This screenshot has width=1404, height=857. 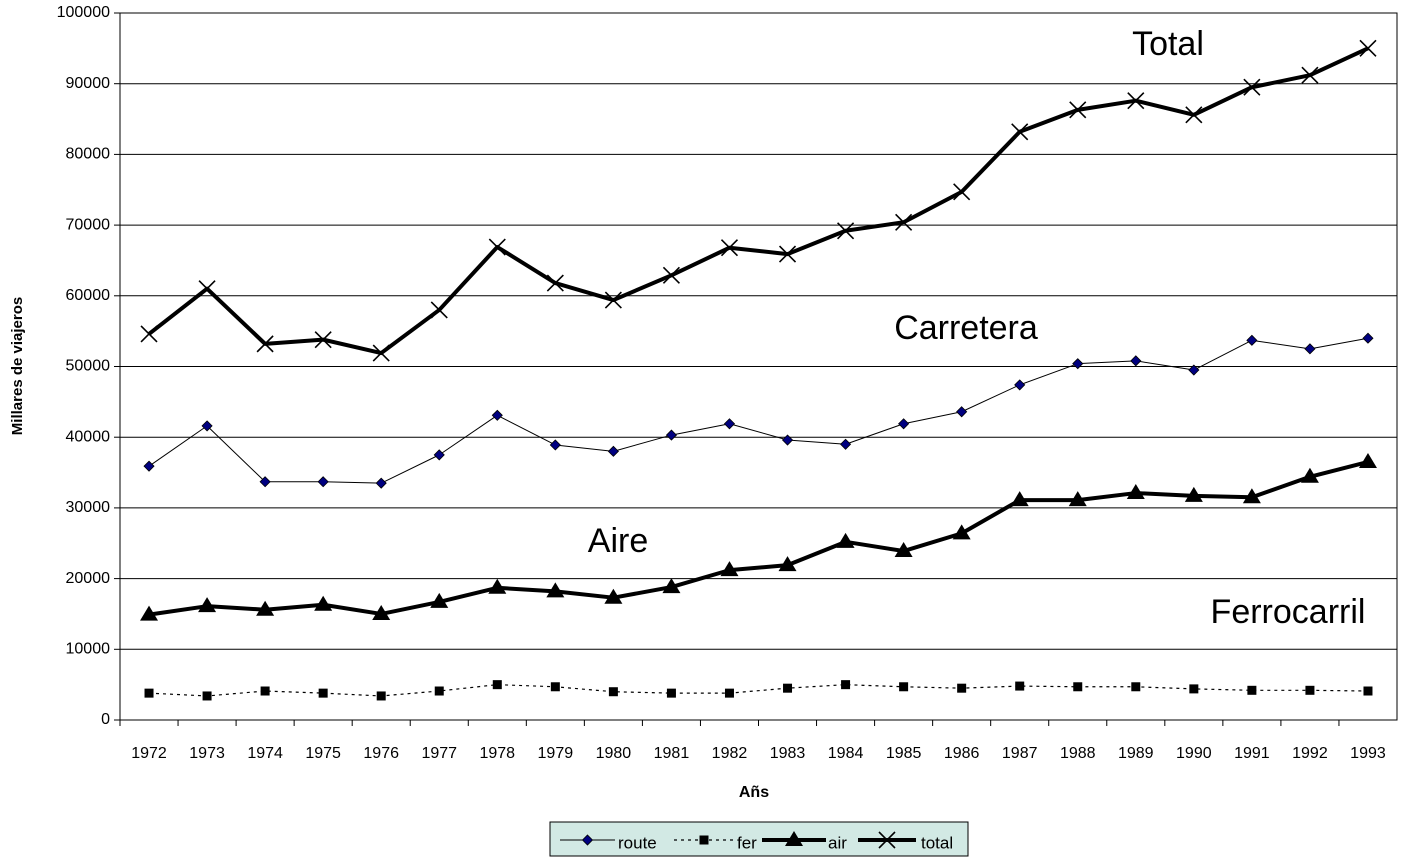 What do you see at coordinates (614, 753) in the screenshot?
I see `x-tick-label: 1980` at bounding box center [614, 753].